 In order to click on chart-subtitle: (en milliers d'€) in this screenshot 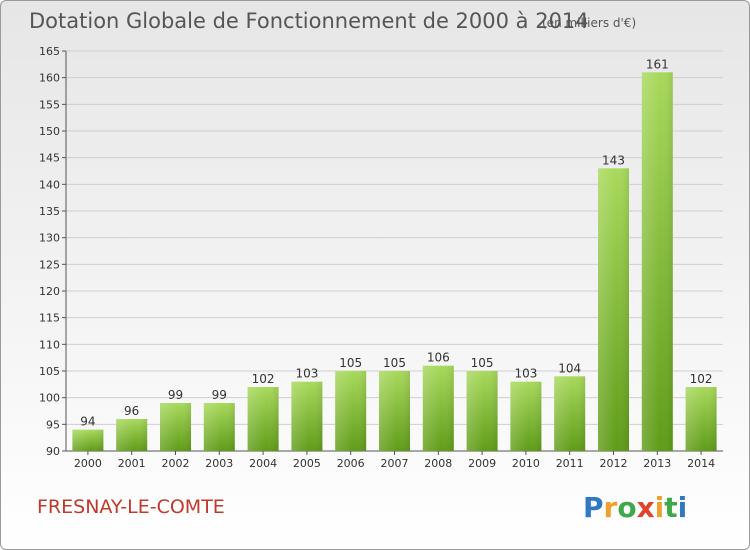, I will do `click(589, 23)`.